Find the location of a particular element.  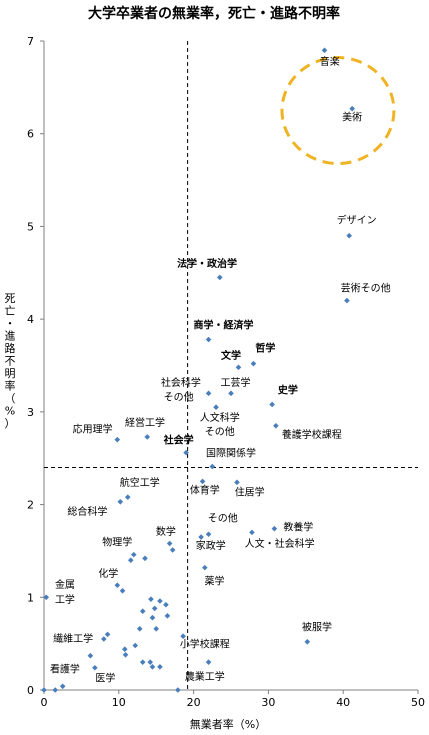

y-tick-label: 5 is located at coordinates (30, 226).